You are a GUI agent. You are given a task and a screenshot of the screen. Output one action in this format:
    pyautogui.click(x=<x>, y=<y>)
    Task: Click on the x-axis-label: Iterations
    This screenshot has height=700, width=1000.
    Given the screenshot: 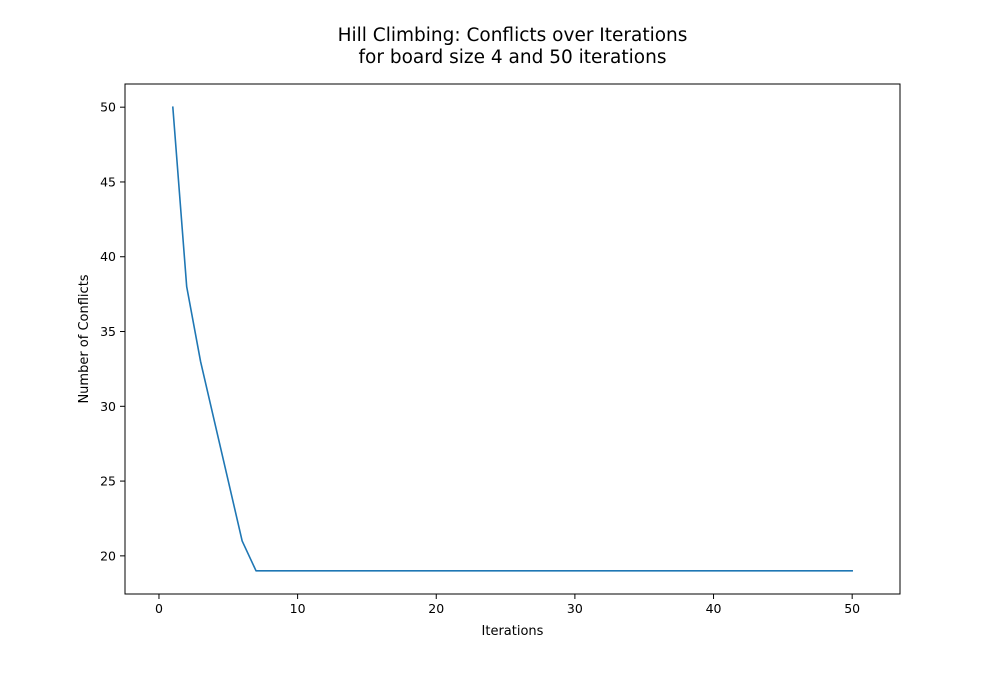 What is the action you would take?
    pyautogui.click(x=513, y=631)
    